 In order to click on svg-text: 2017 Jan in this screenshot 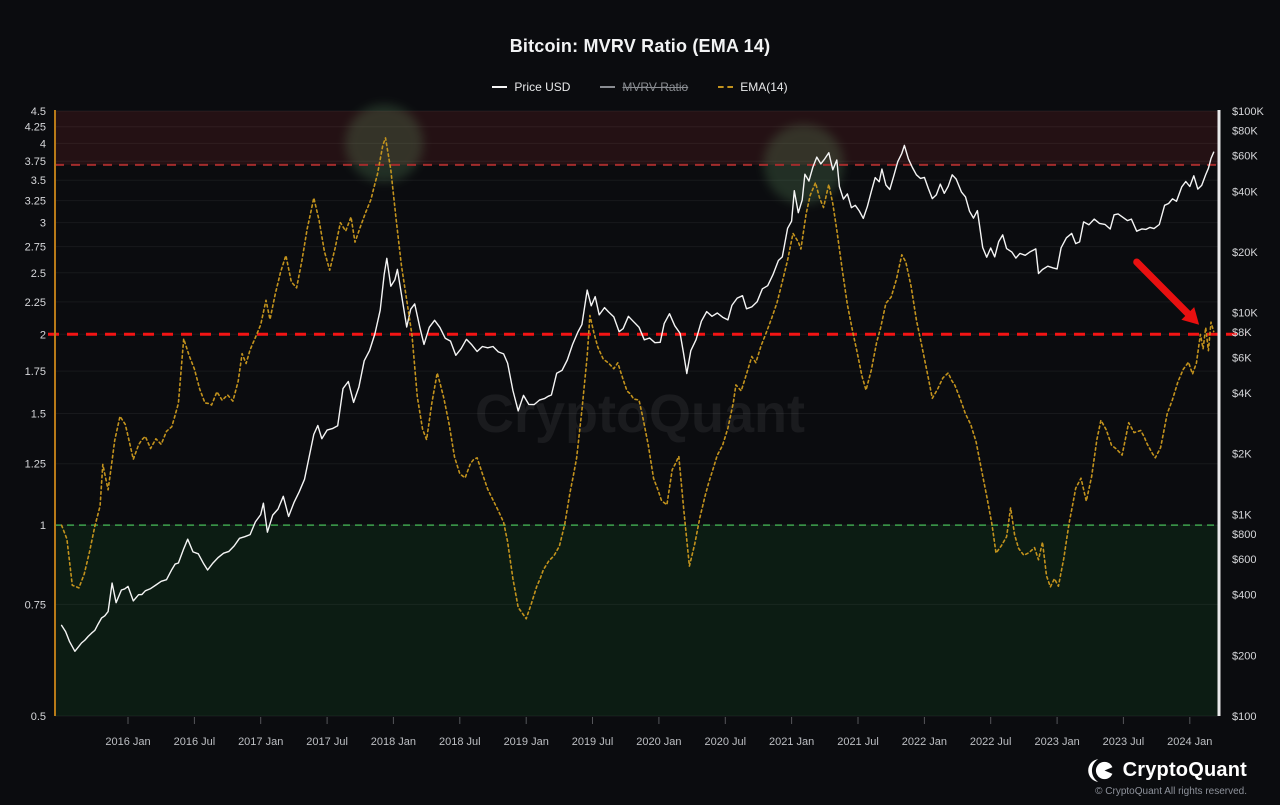, I will do `click(260, 742)`.